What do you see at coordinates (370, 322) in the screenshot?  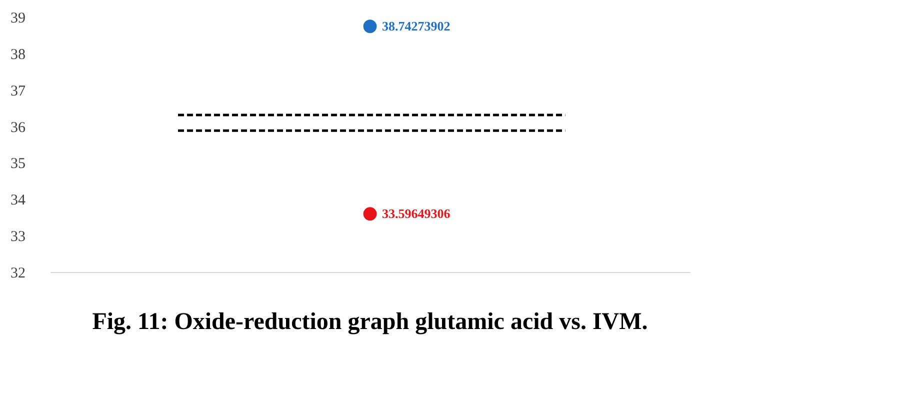 I see `caption: Fig. 11: Oxide-reduction graph glutamic acid vs. IVM.` at bounding box center [370, 322].